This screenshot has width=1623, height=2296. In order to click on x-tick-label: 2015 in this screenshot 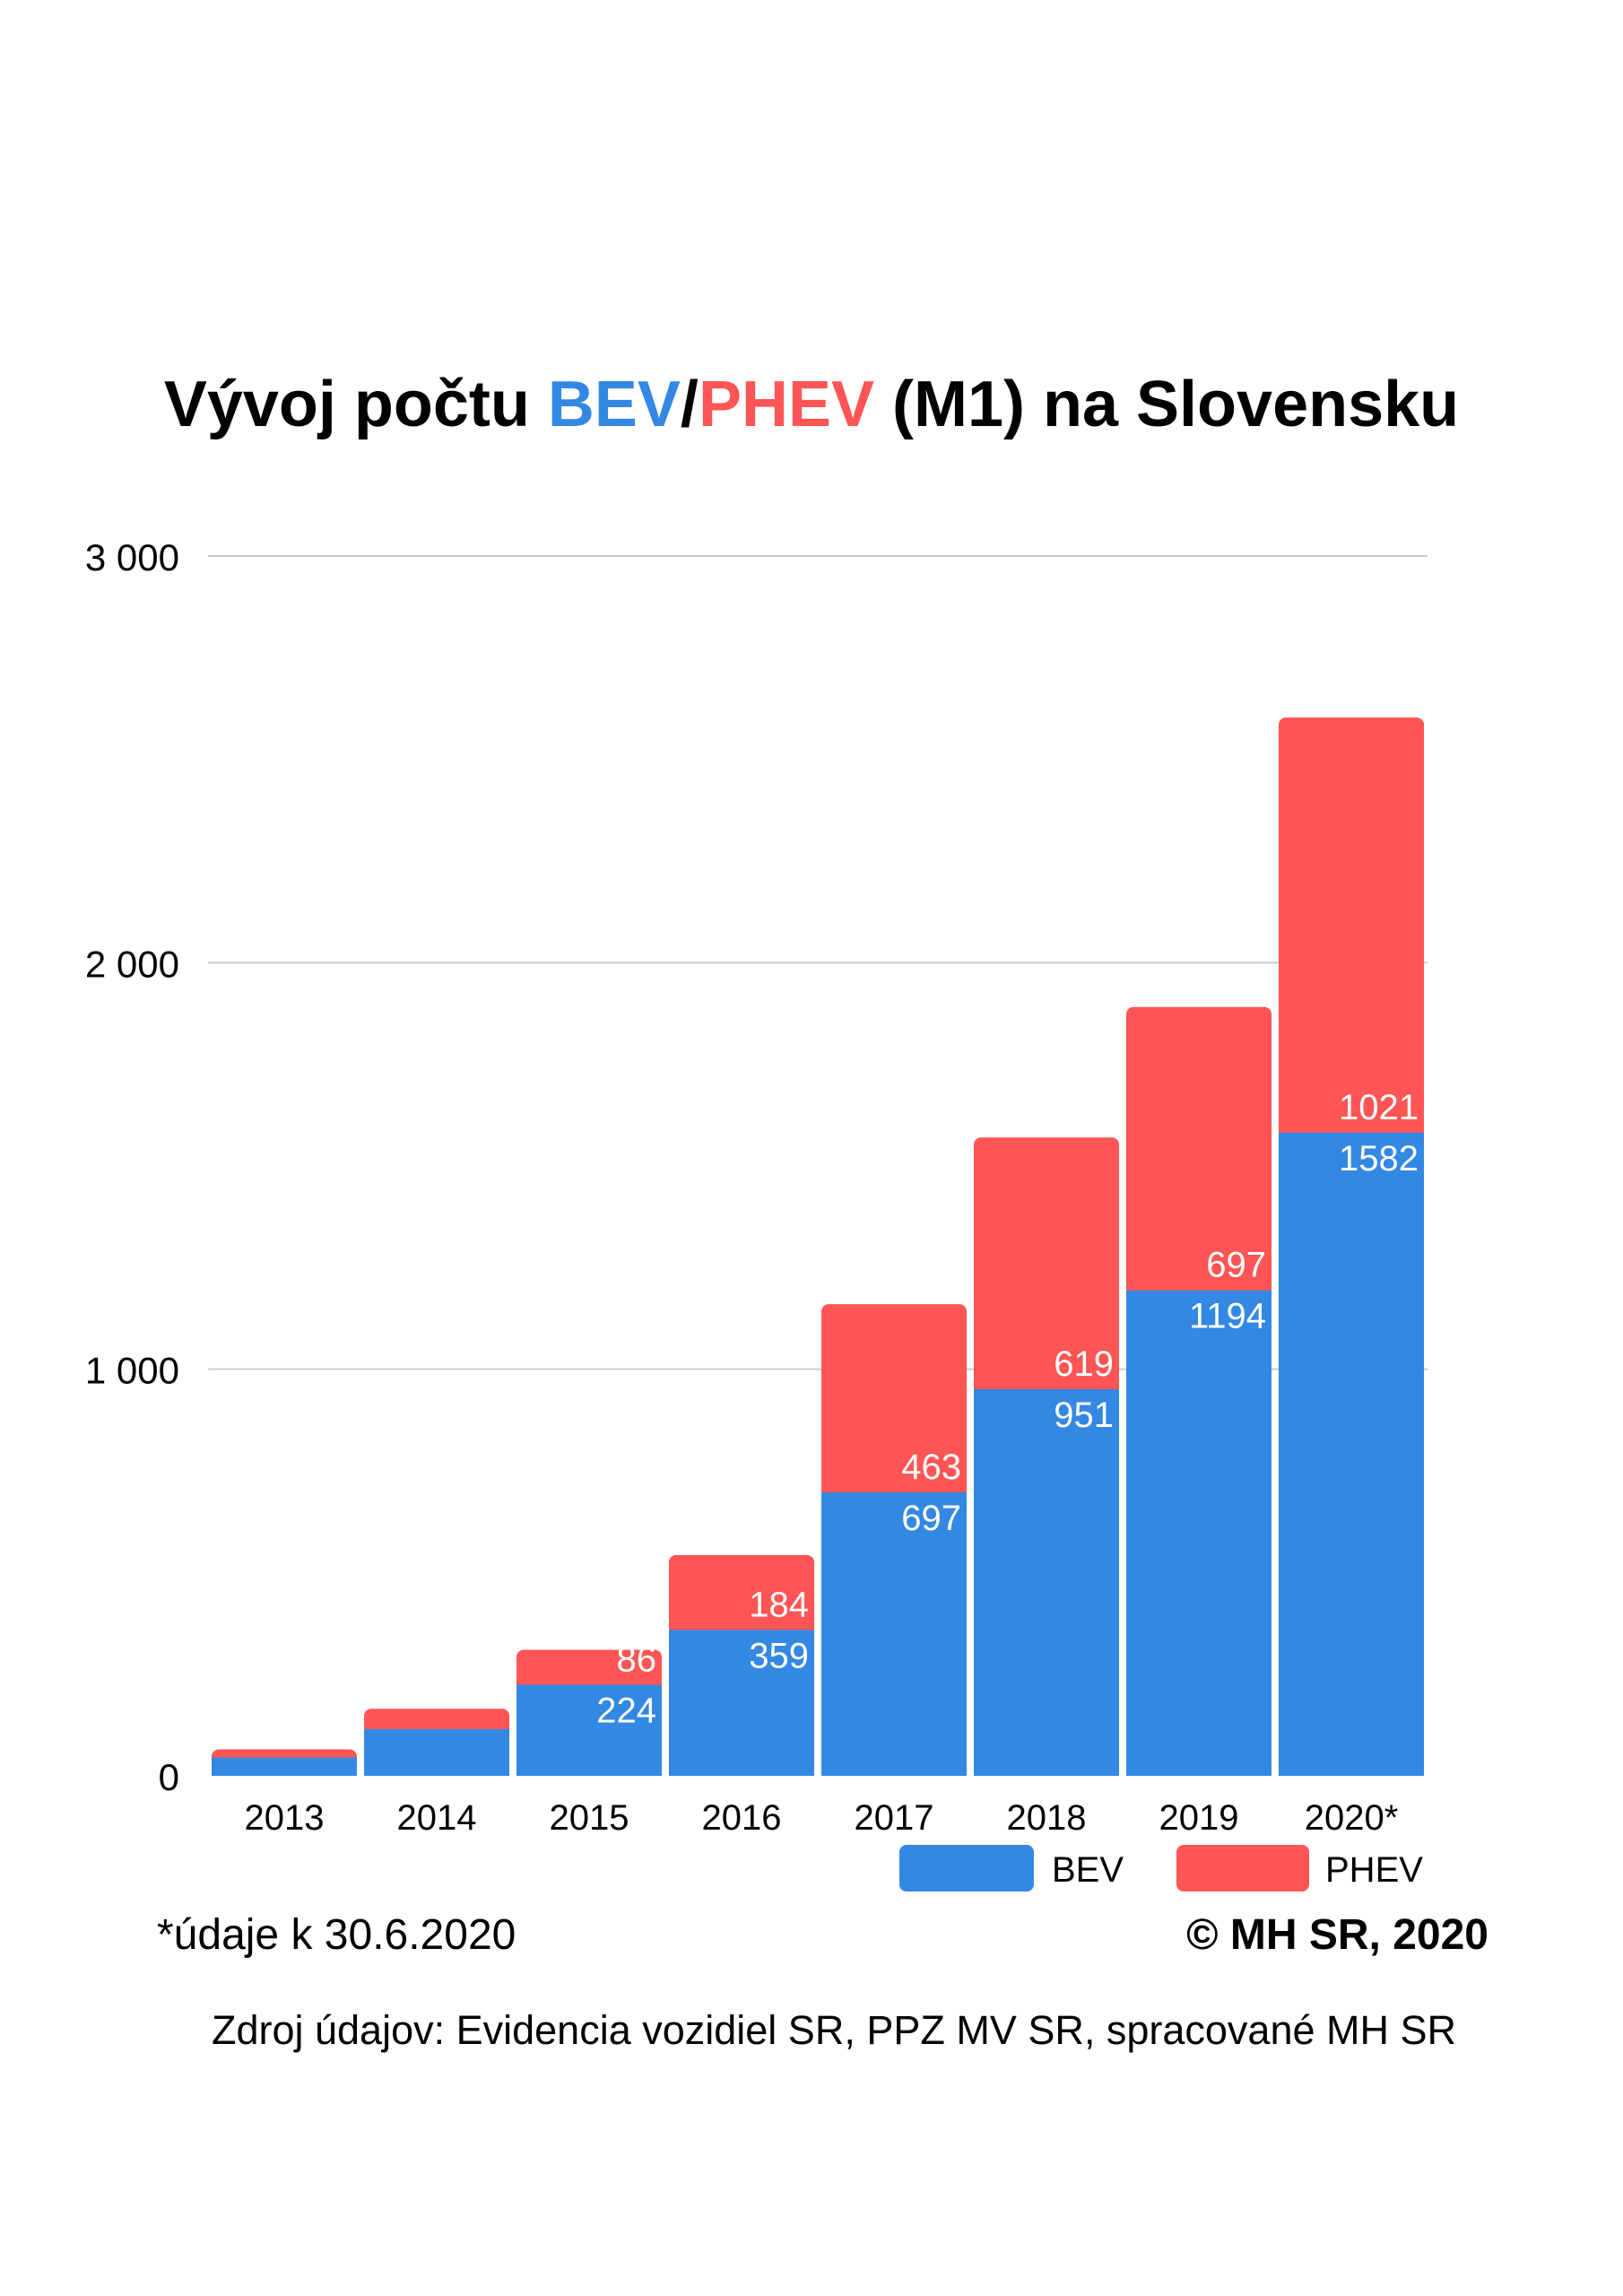, I will do `click(589, 1818)`.